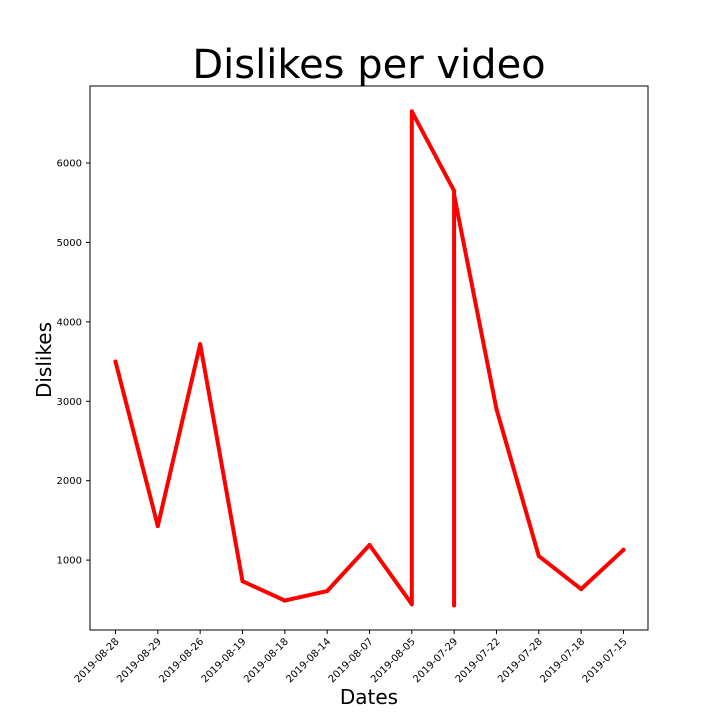  Describe the element at coordinates (69, 402) in the screenshot. I see `y-tick-label: 3000` at that location.